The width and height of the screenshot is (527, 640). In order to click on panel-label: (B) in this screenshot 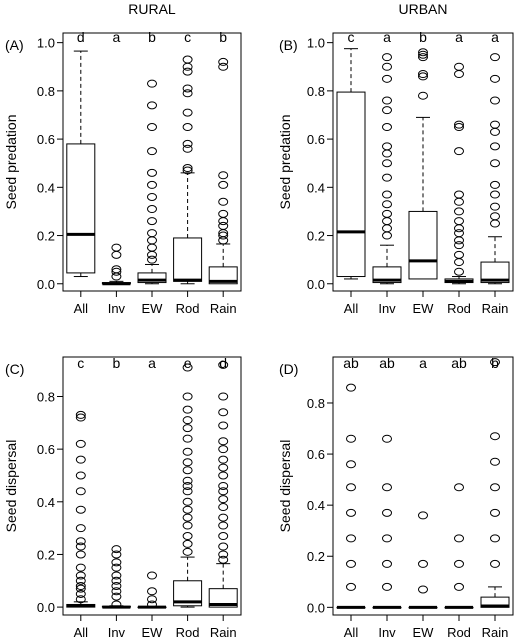, I will do `click(288, 45)`.